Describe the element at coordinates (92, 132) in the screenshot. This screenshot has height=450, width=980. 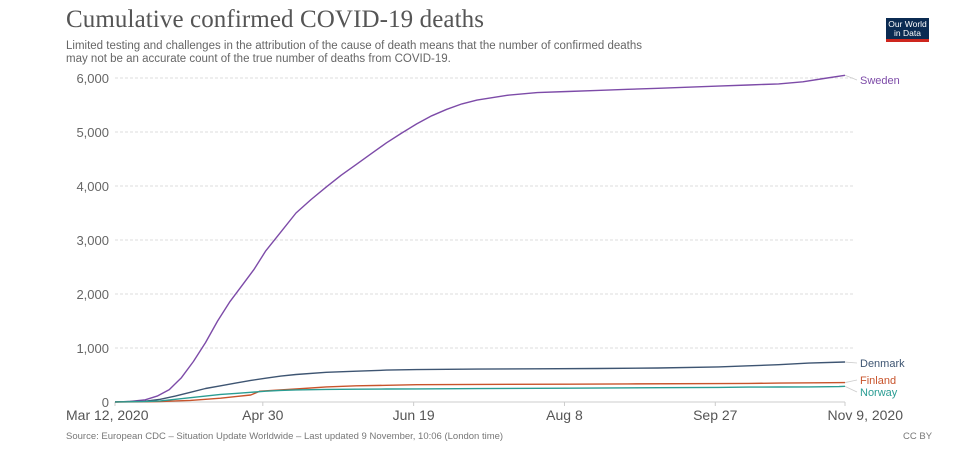
I see `y-tick-label: 5,000` at that location.